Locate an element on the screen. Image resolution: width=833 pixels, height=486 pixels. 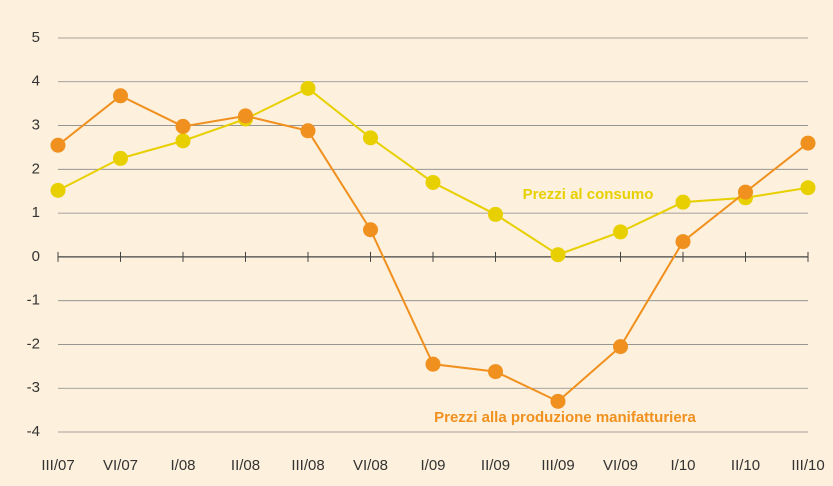
y-tick-label: 5 is located at coordinates (36, 37).